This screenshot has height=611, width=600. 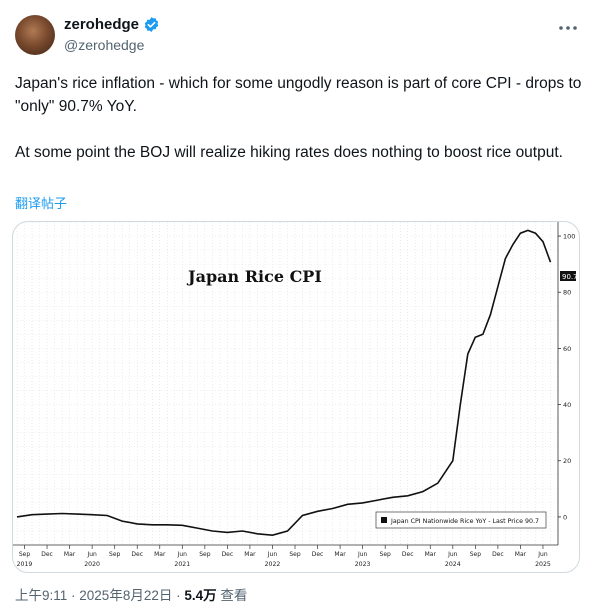 I want to click on y-tick-label: 40, so click(x=567, y=405).